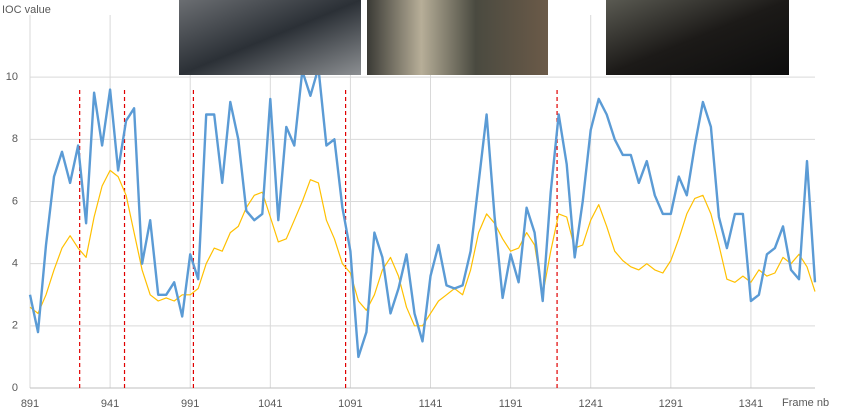 This screenshot has width=850, height=418. What do you see at coordinates (15, 326) in the screenshot?
I see `y-tick-label: 2` at bounding box center [15, 326].